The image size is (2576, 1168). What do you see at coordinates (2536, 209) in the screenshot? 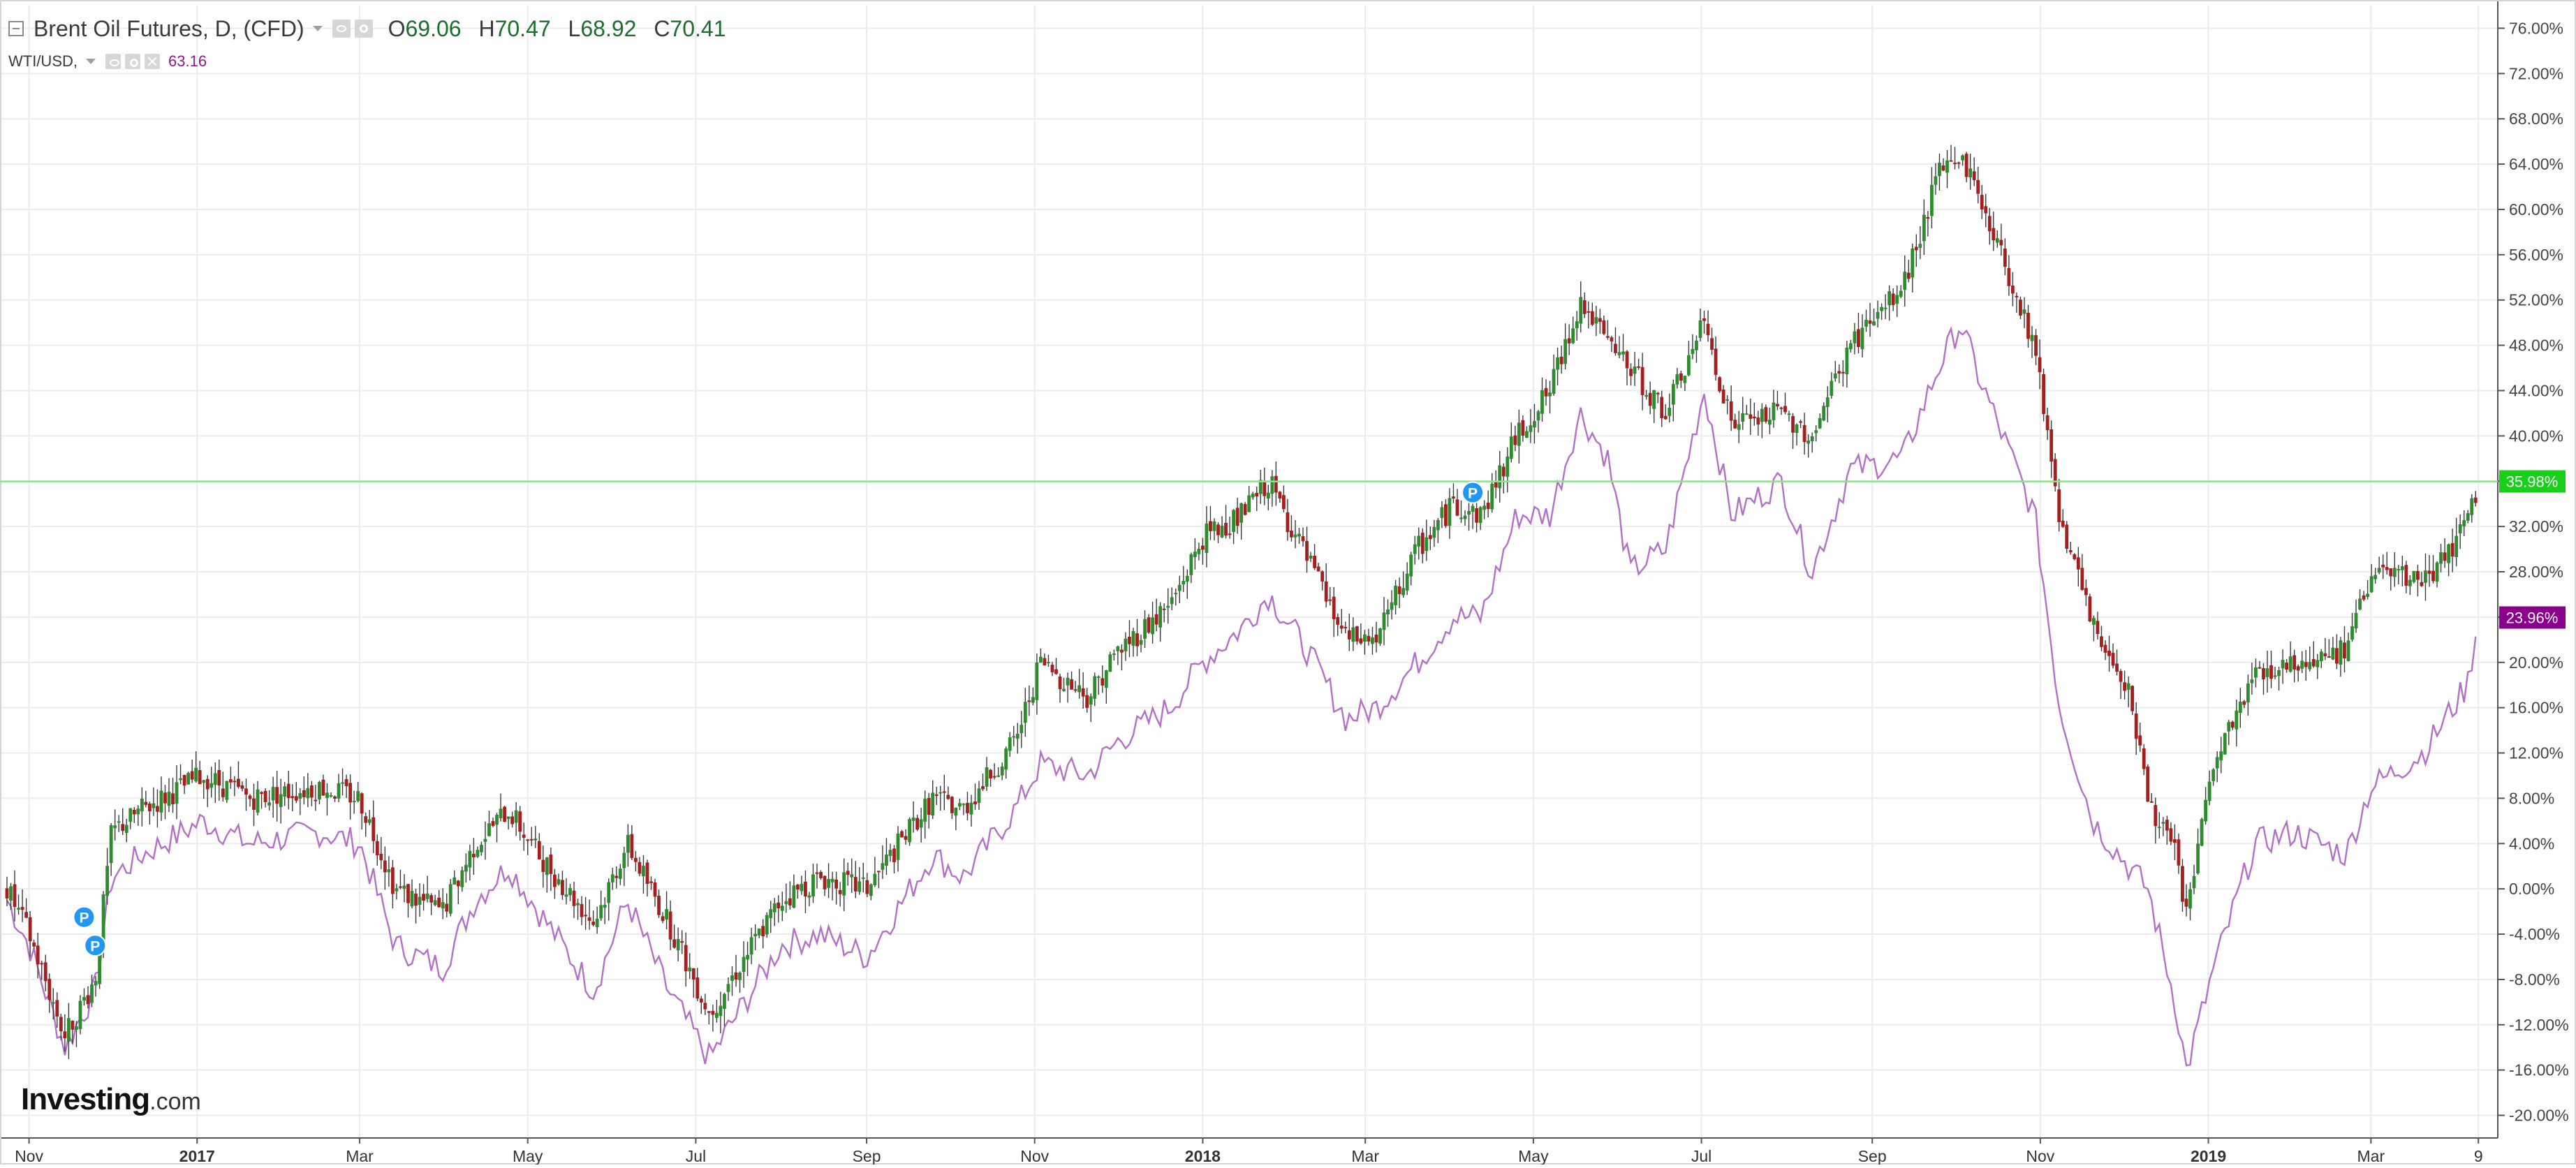
I see `y-tick-label: 60.00%` at bounding box center [2536, 209].